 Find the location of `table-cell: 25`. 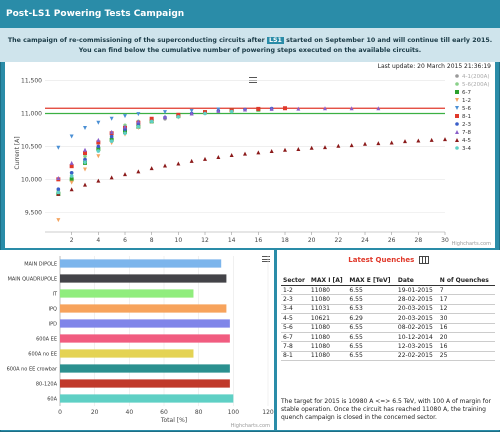

table-cell: 25 is located at coordinates (466, 356).